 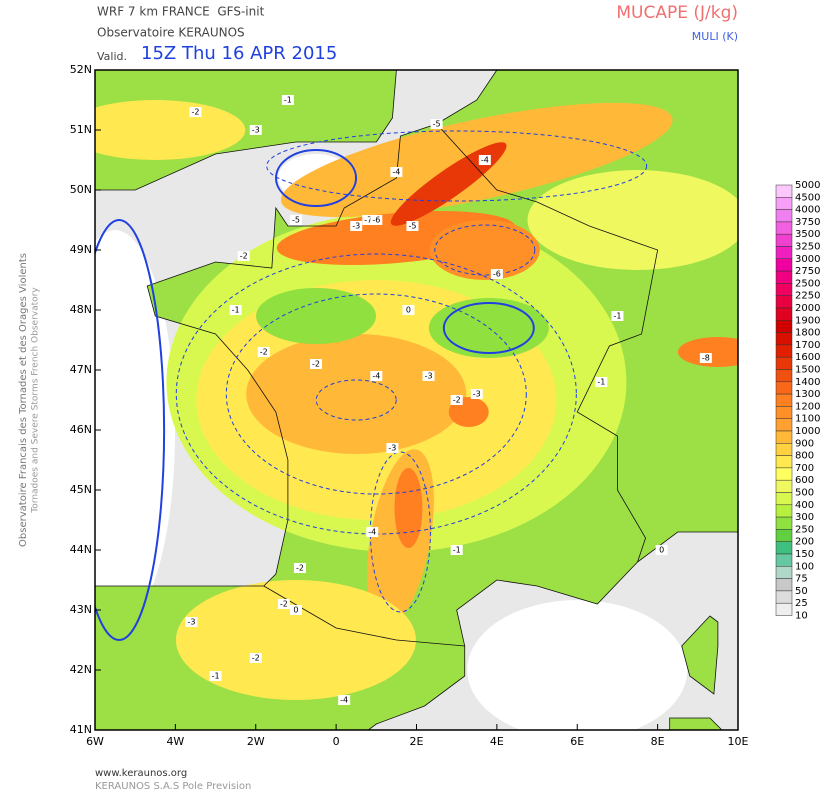 I want to click on colorbar-label: 4500, so click(x=807, y=197).